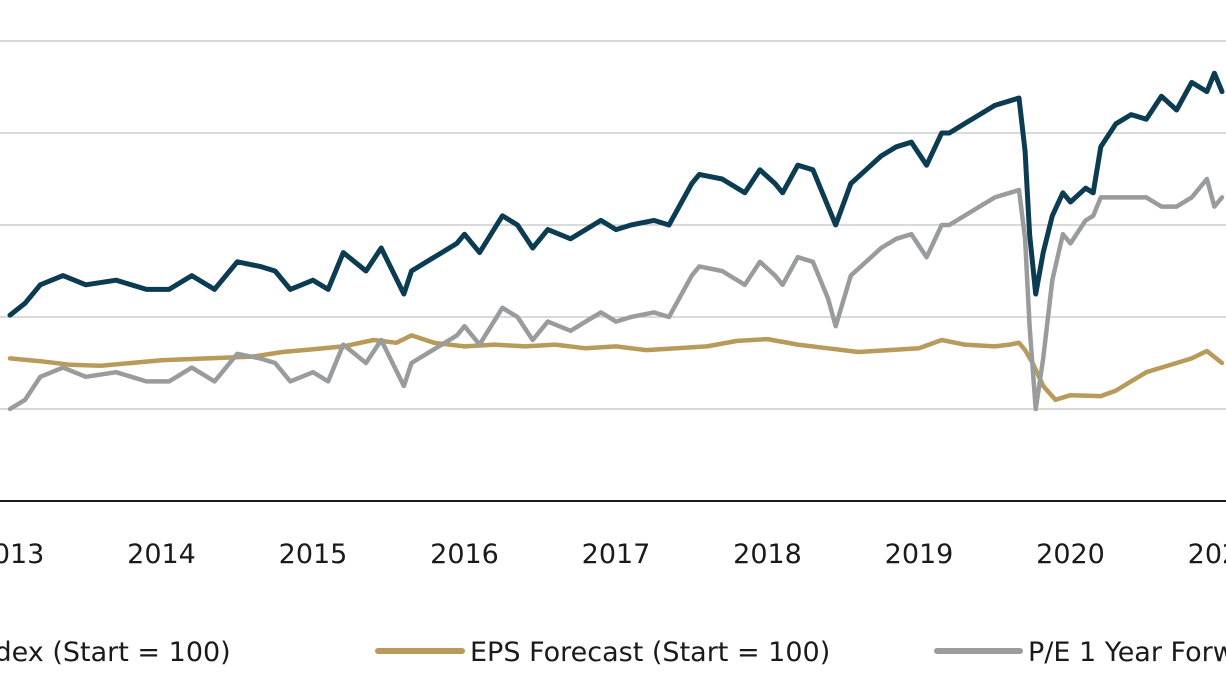  I want to click on x-tick-label: 2016, so click(464, 554).